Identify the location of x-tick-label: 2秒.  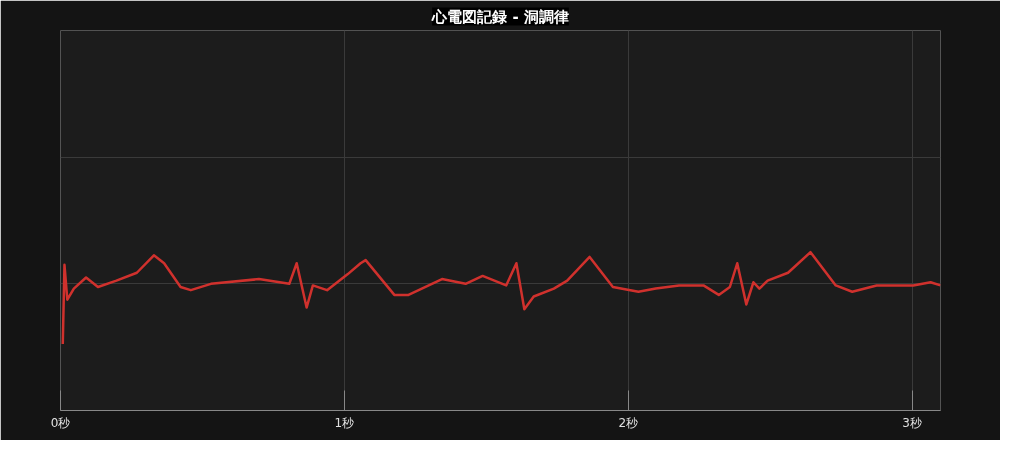
(628, 422).